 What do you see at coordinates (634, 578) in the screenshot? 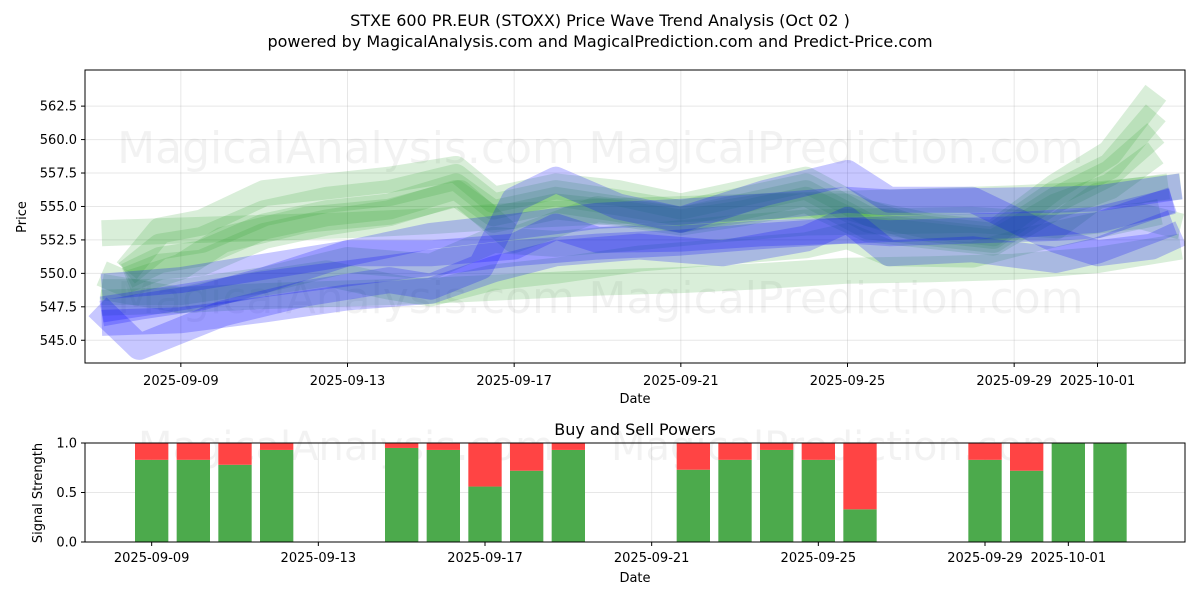
I see `signal-x-axis-label: Date` at bounding box center [634, 578].